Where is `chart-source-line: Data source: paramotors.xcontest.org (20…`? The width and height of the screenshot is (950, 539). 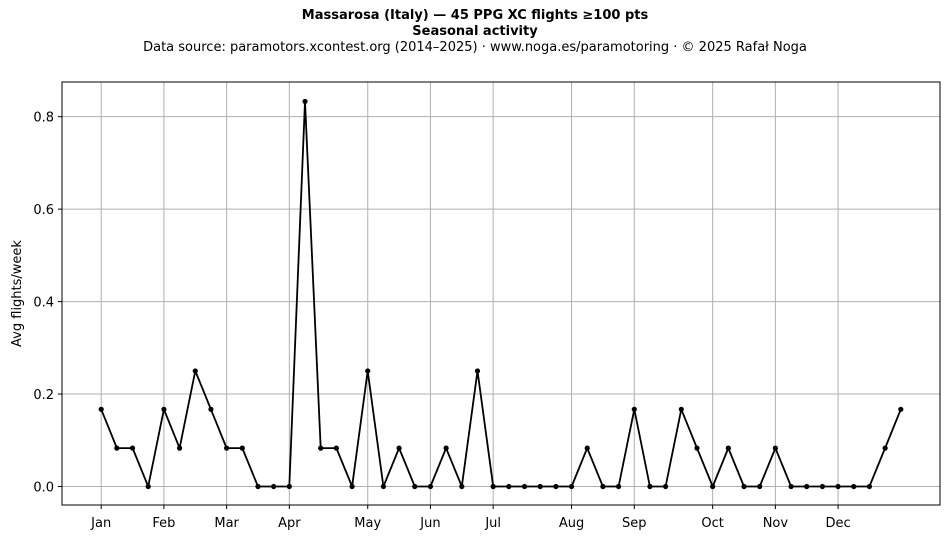 chart-source-line: Data source: paramotors.xcontest.org (20… is located at coordinates (475, 47).